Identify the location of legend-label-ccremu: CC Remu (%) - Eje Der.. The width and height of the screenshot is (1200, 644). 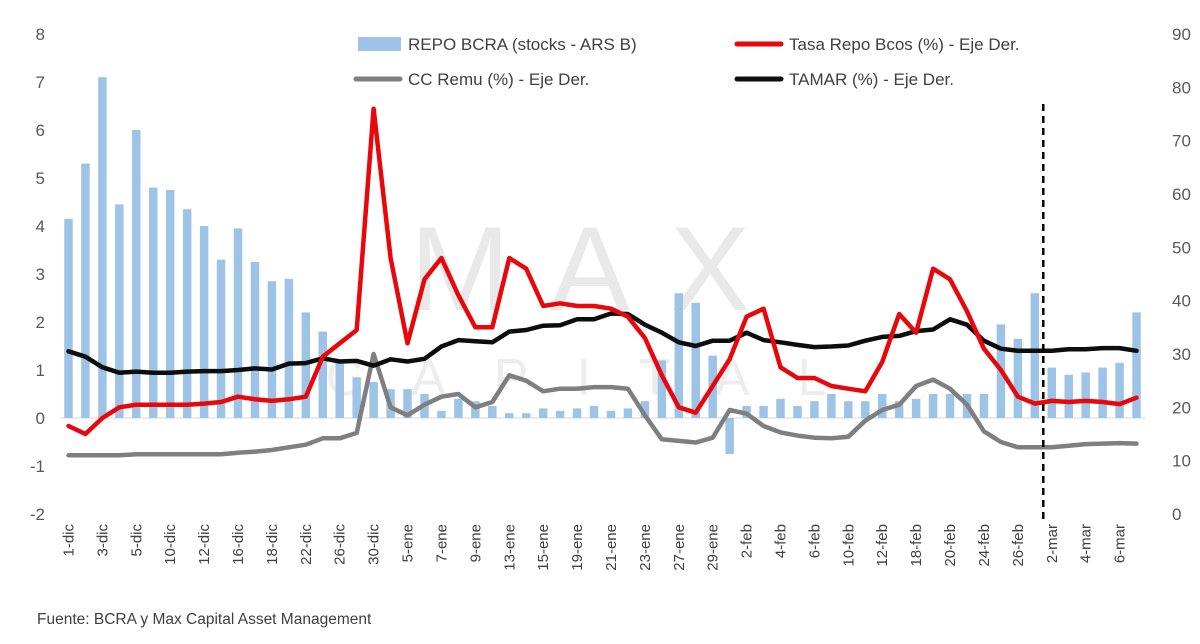
(498, 79).